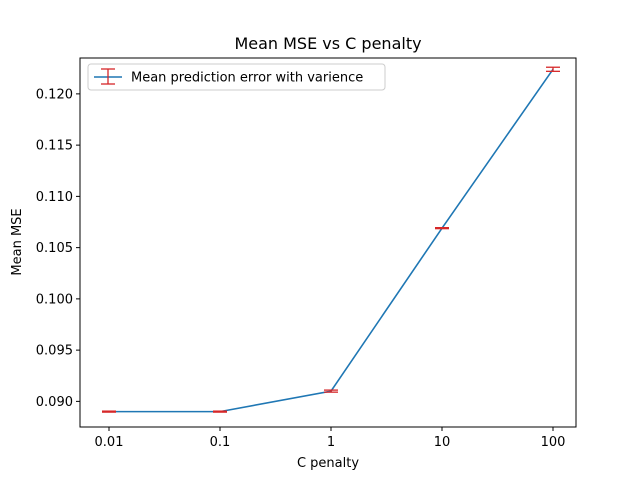 Image resolution: width=640 pixels, height=480 pixels. What do you see at coordinates (54, 248) in the screenshot?
I see `y-tick-label: 0.105` at bounding box center [54, 248].